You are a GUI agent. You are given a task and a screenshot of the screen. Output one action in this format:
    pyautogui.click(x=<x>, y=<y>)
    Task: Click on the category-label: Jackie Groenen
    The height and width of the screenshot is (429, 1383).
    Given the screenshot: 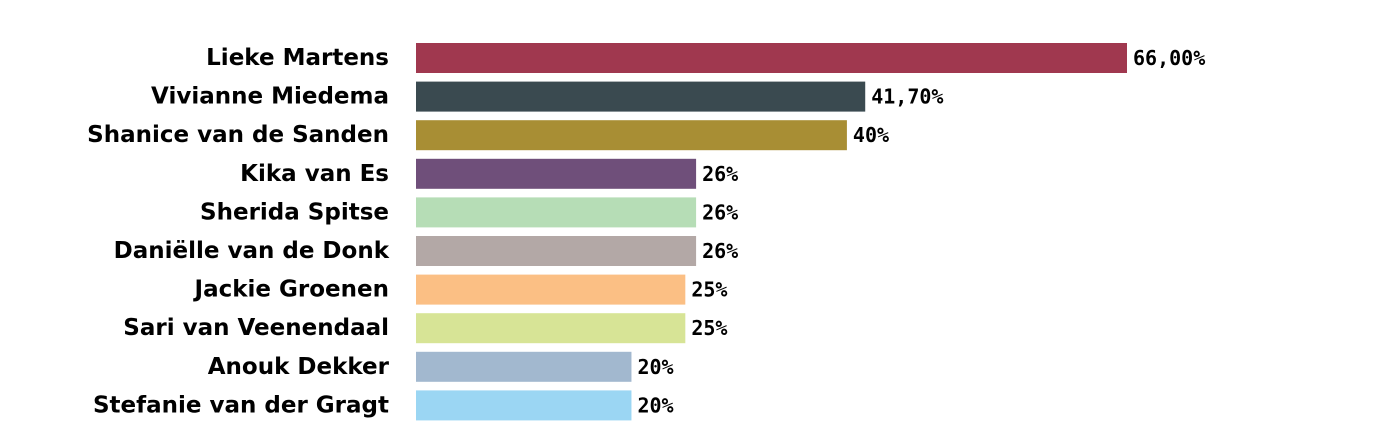 What is the action you would take?
    pyautogui.click(x=291, y=290)
    